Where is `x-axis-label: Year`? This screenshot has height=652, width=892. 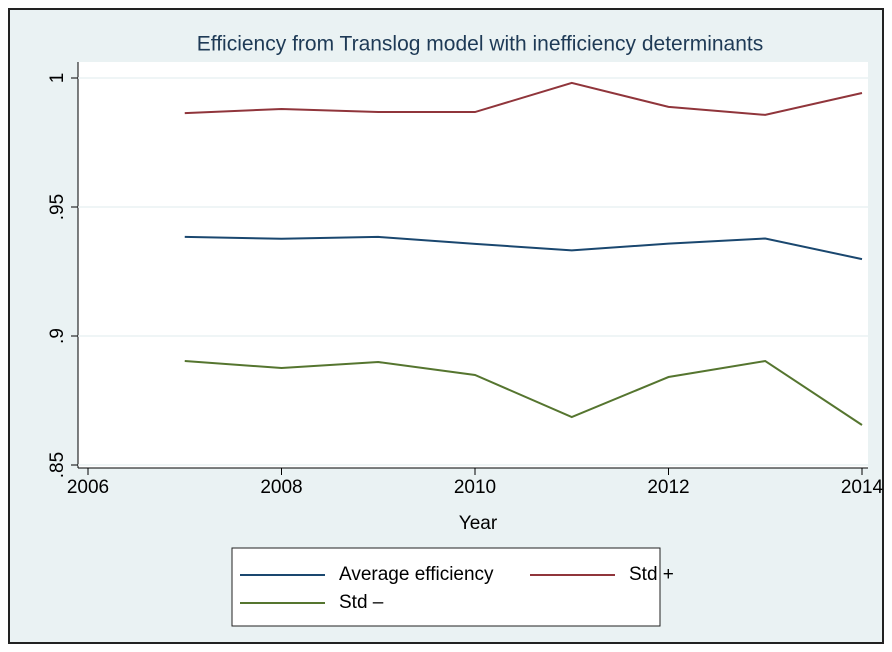 x-axis-label: Year is located at coordinates (478, 523).